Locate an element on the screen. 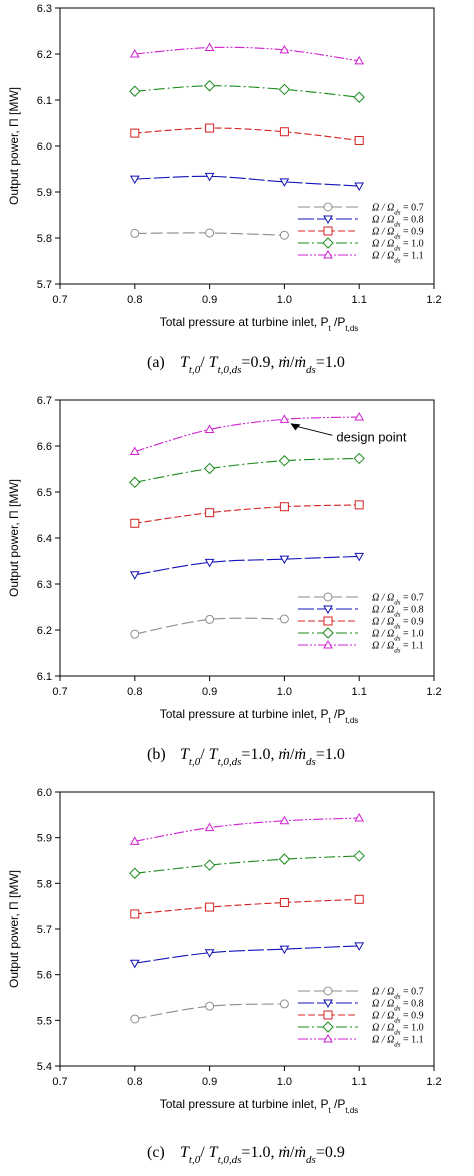  y-tick-label: 6.3 is located at coordinates (44, 585).